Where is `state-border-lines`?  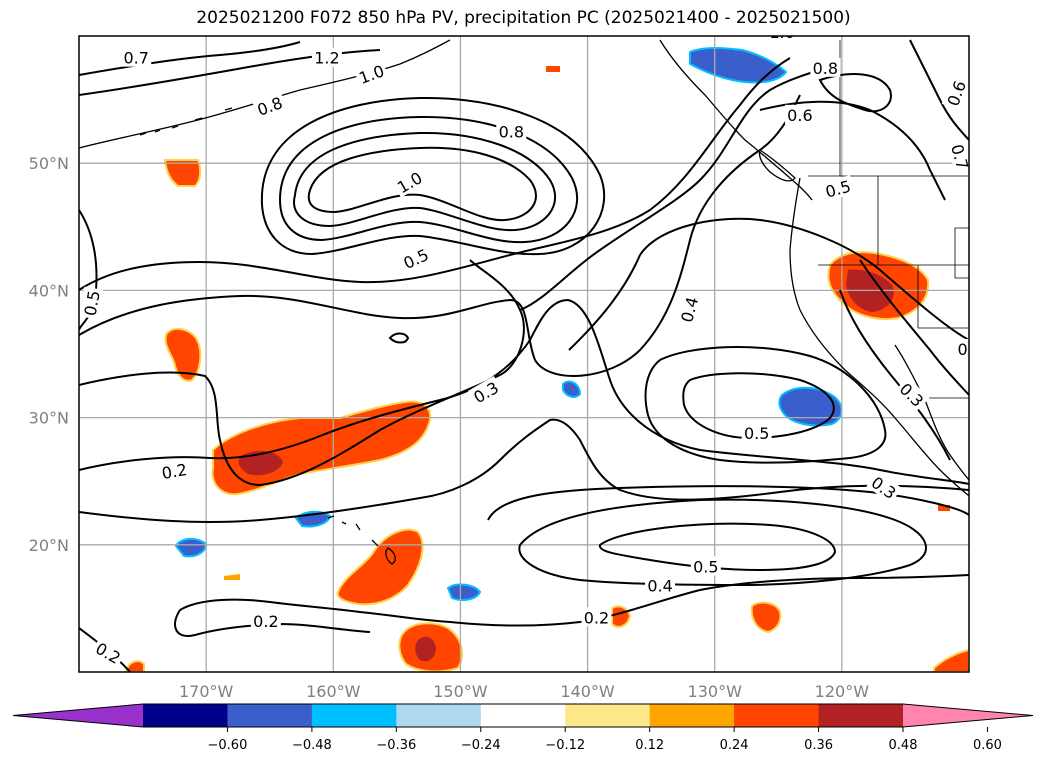
state-border-lines is located at coordinates (893, 184).